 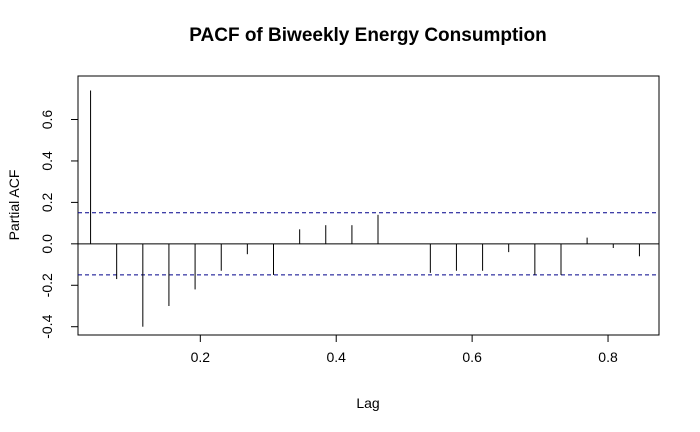 What do you see at coordinates (47, 161) in the screenshot?
I see `y-tick-label: 0.4` at bounding box center [47, 161].